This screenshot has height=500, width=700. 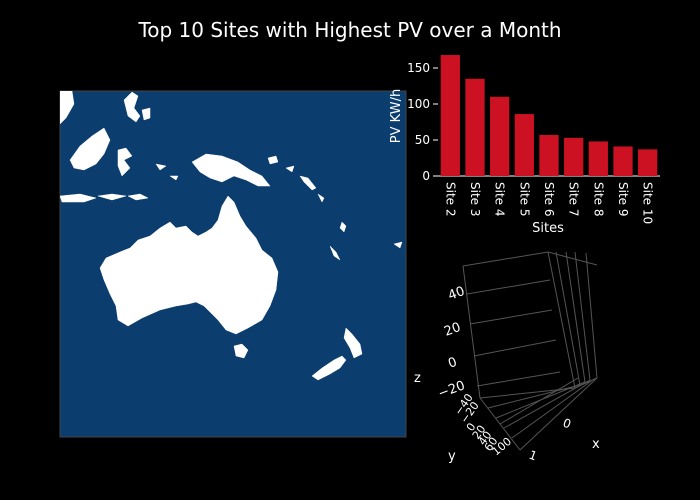 What do you see at coordinates (456, 294) in the screenshot?
I see `z-tick-label: 40` at bounding box center [456, 294].